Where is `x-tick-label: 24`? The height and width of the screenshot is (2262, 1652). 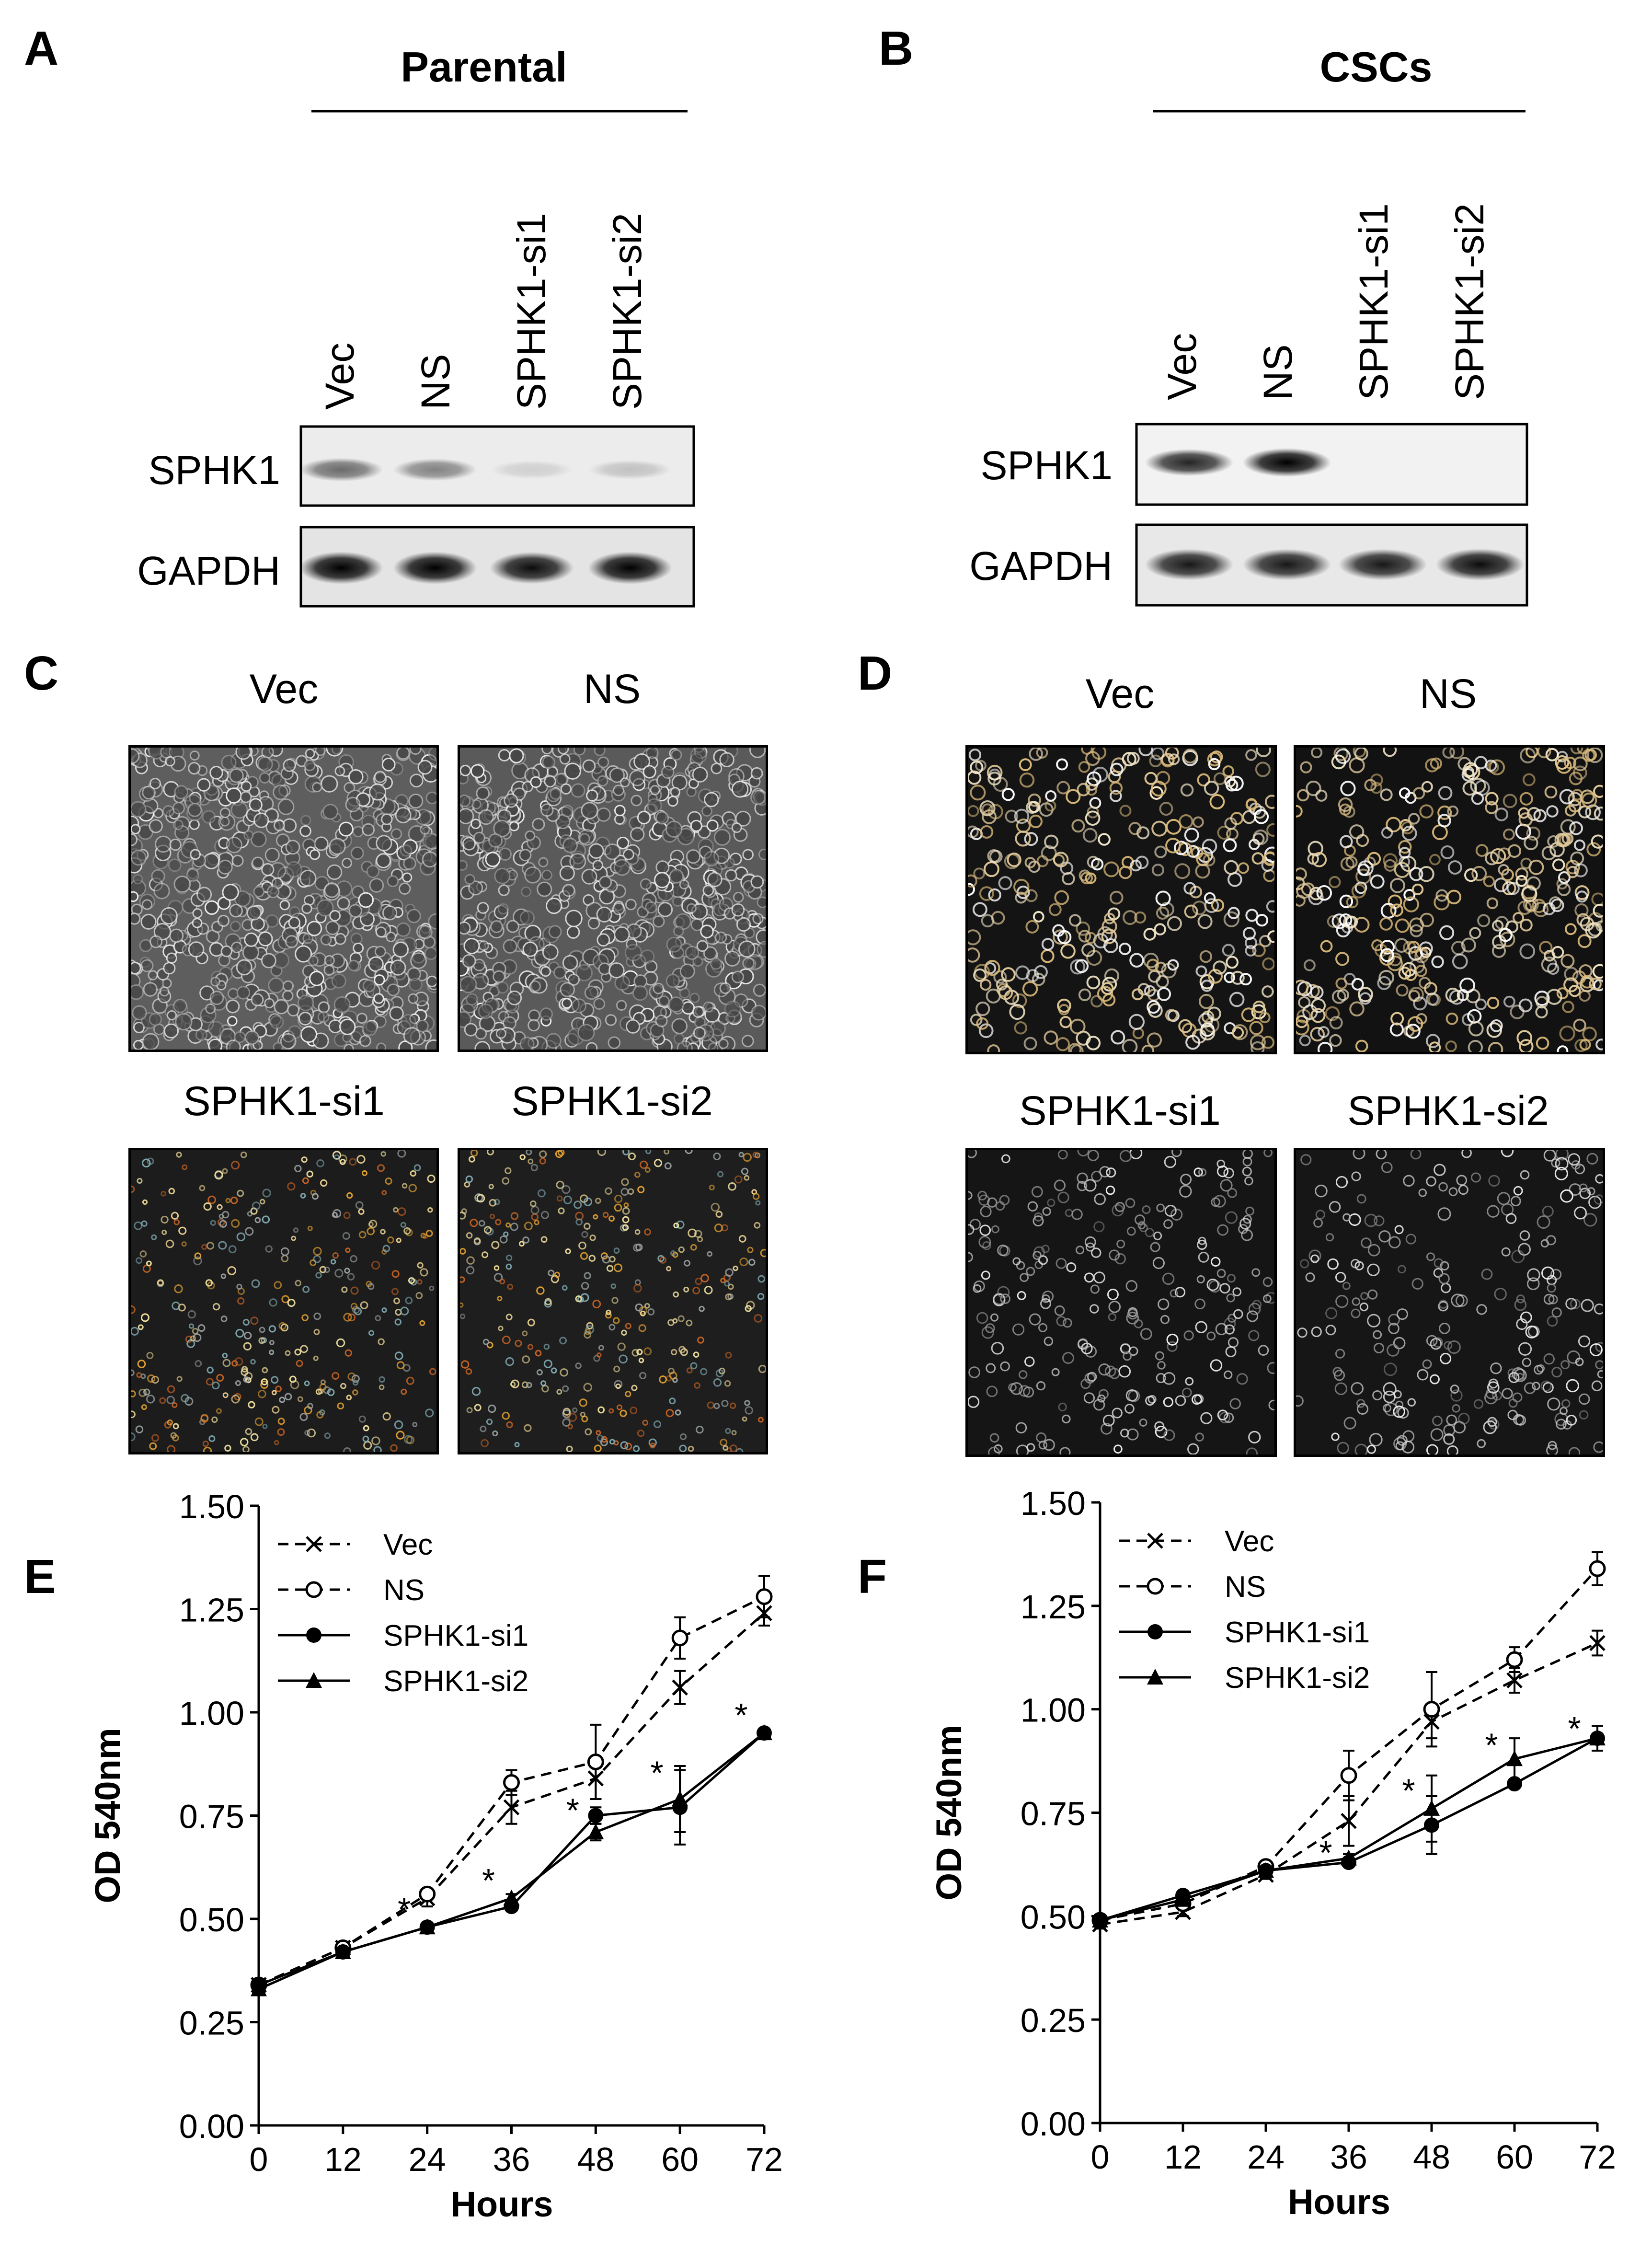
x-tick-label: 24 is located at coordinates (1266, 2157).